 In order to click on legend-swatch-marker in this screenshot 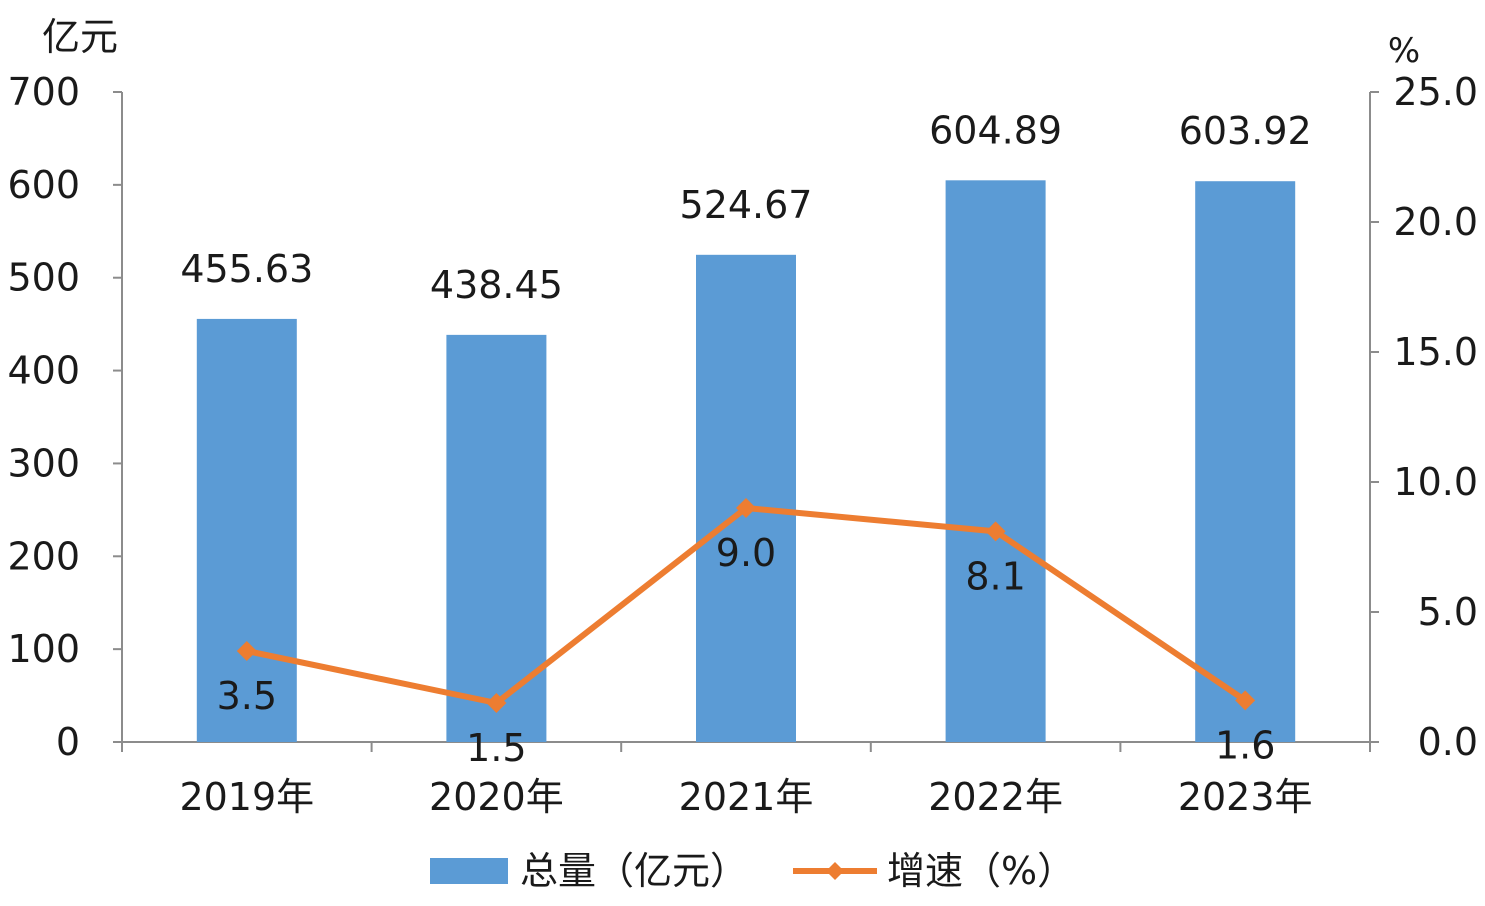, I will do `click(835, 871)`.